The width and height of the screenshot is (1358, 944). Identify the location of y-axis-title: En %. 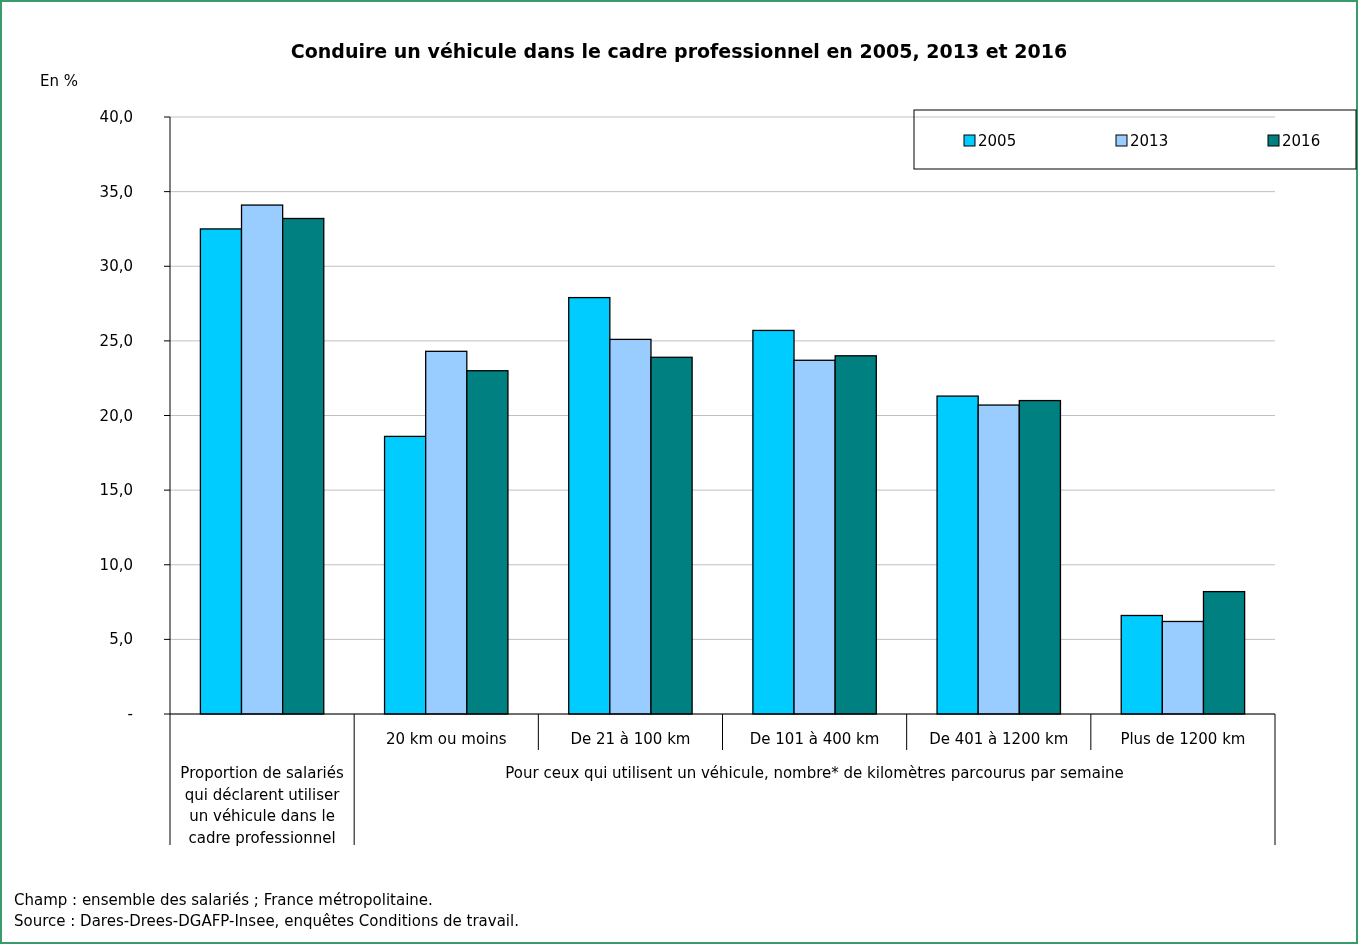
(59, 81).